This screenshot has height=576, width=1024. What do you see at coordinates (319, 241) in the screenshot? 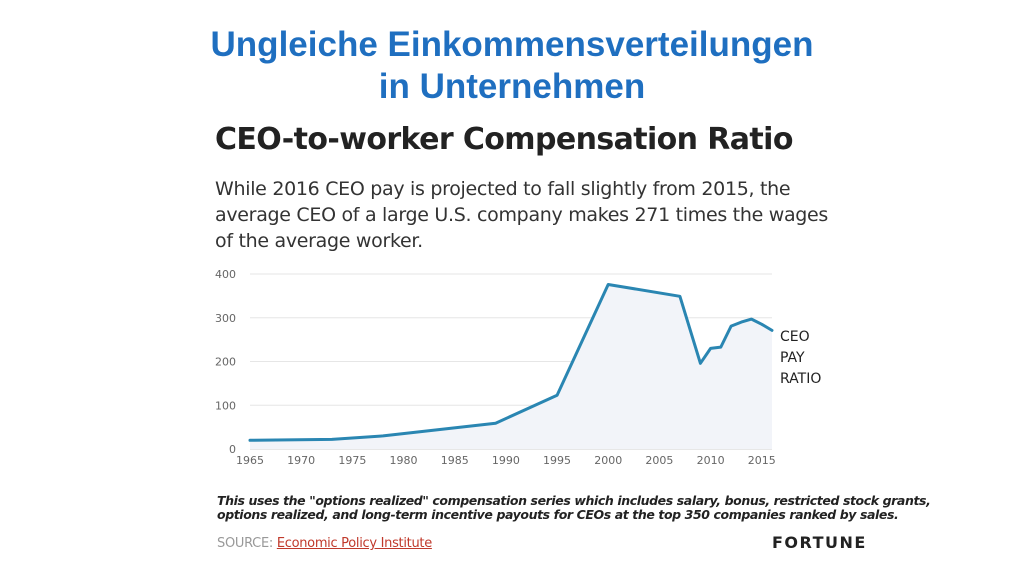
I see `chart-subtitle-line-3: of the average worker.` at bounding box center [319, 241].